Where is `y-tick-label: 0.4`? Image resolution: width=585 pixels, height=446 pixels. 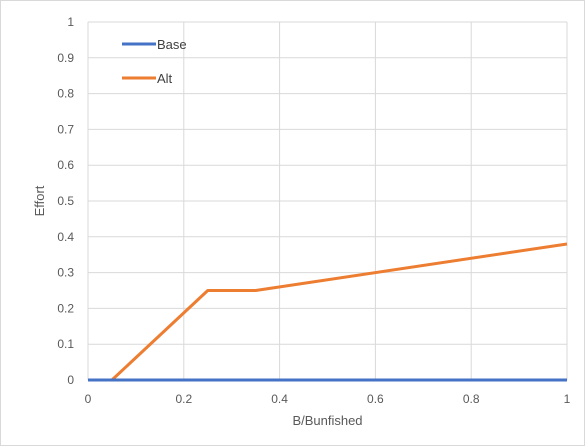 y-tick-label: 0.4 is located at coordinates (65, 237).